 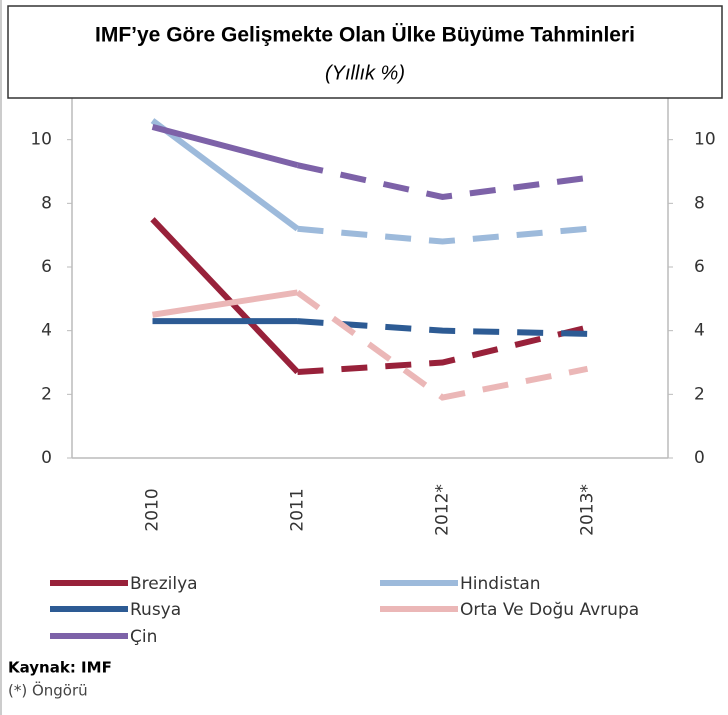 What do you see at coordinates (46, 458) in the screenshot?
I see `y-tick-label: 0` at bounding box center [46, 458].